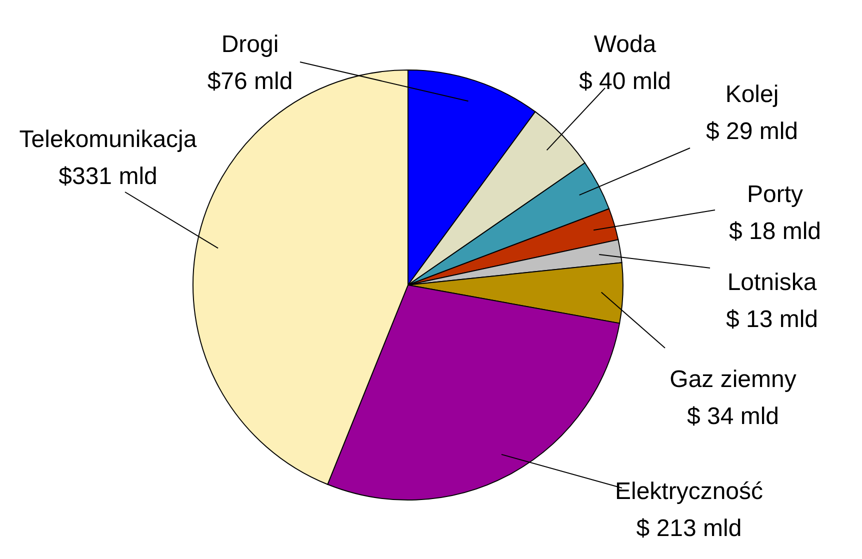 This screenshot has width=862, height=559. I want to click on data-label: $ 29 mld, so click(752, 131).